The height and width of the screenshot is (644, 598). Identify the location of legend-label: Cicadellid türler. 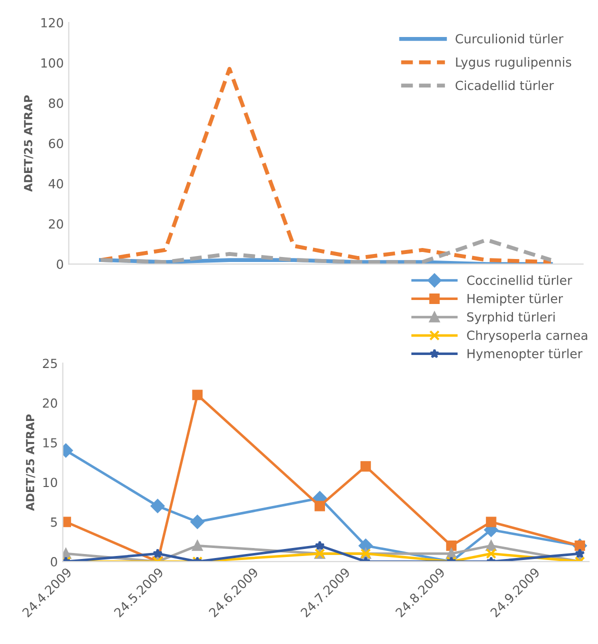
(505, 85).